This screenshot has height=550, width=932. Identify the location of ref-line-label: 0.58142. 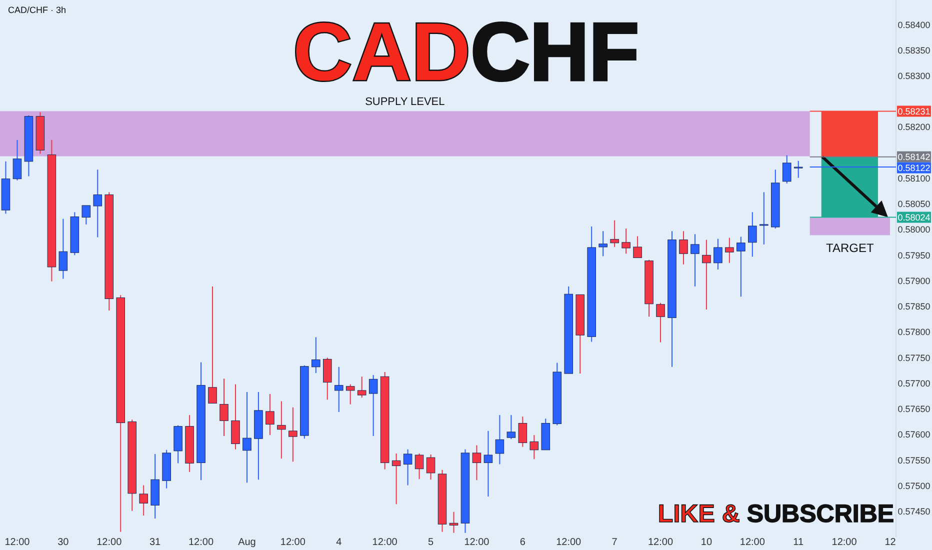
(914, 157).